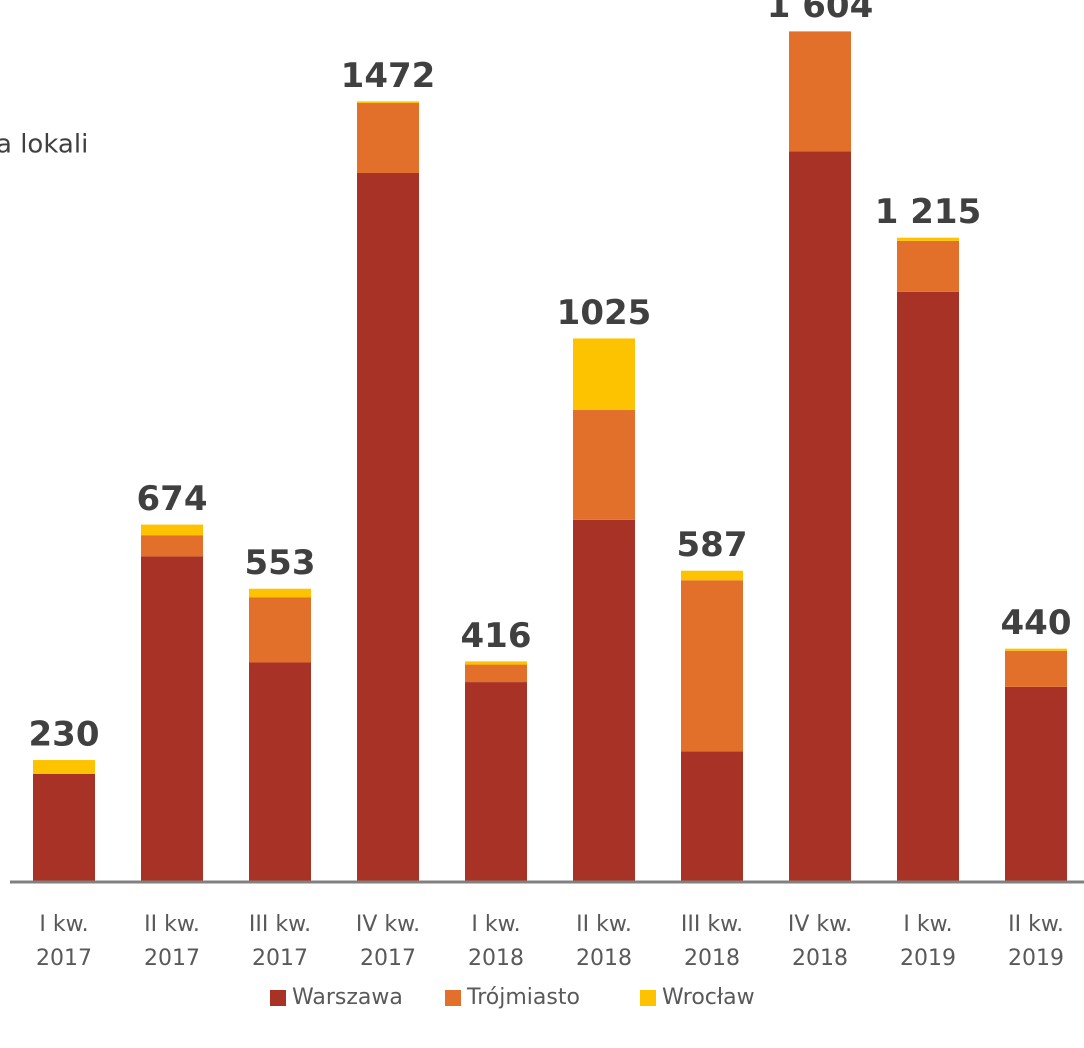 The width and height of the screenshot is (1084, 1048). What do you see at coordinates (604, 941) in the screenshot?
I see `x-tick-label: II kw. 2018` at bounding box center [604, 941].